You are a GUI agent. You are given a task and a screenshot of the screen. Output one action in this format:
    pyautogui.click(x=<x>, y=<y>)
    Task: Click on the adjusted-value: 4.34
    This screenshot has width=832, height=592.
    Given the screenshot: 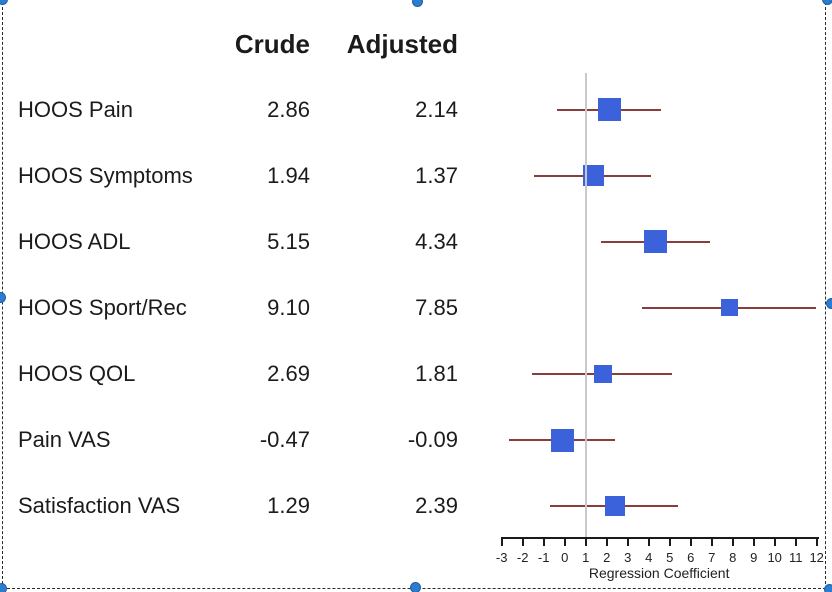 What is the action you would take?
    pyautogui.click(x=436, y=241)
    